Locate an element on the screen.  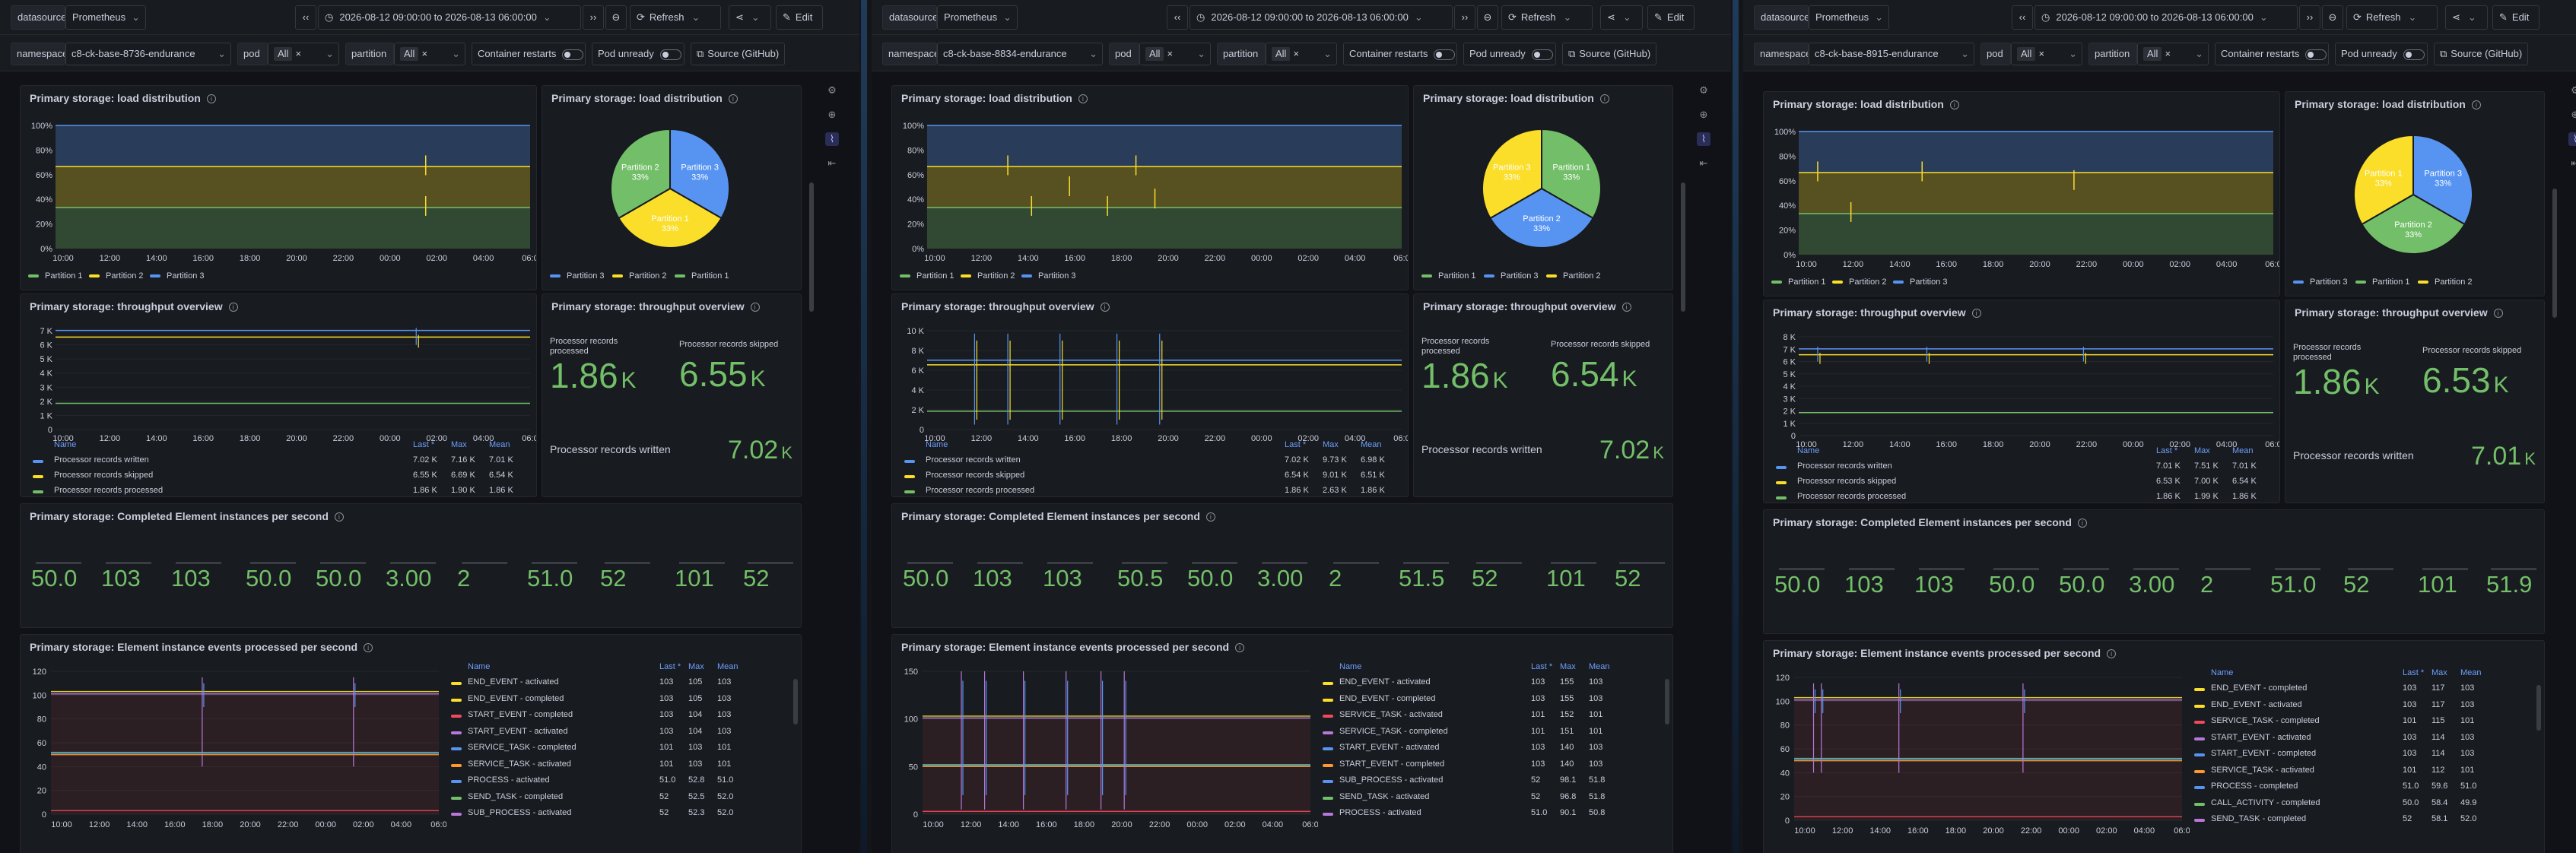
forward-icon: ›› is located at coordinates (593, 17).